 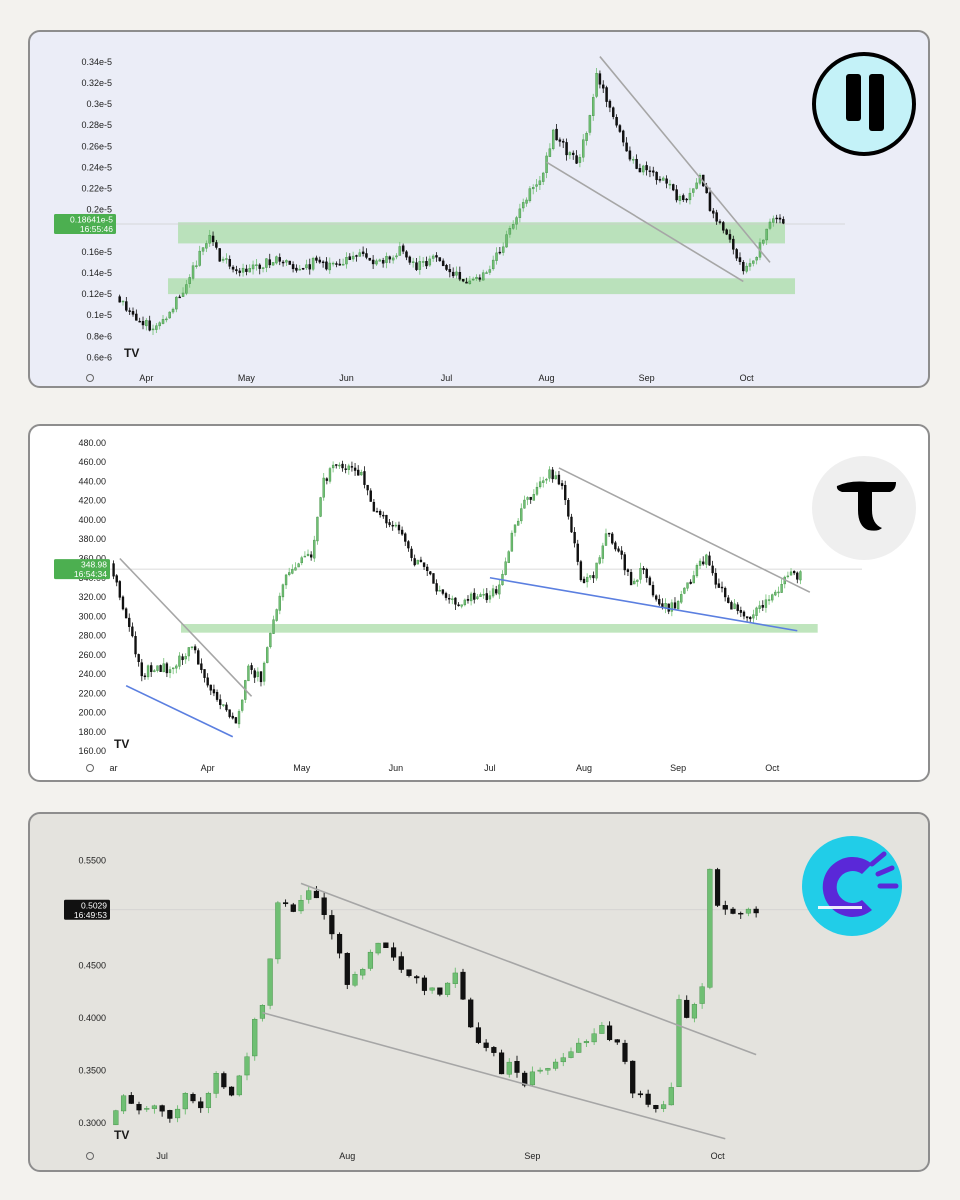 I want to click on y-tick-label: 180.00, so click(x=92, y=732).